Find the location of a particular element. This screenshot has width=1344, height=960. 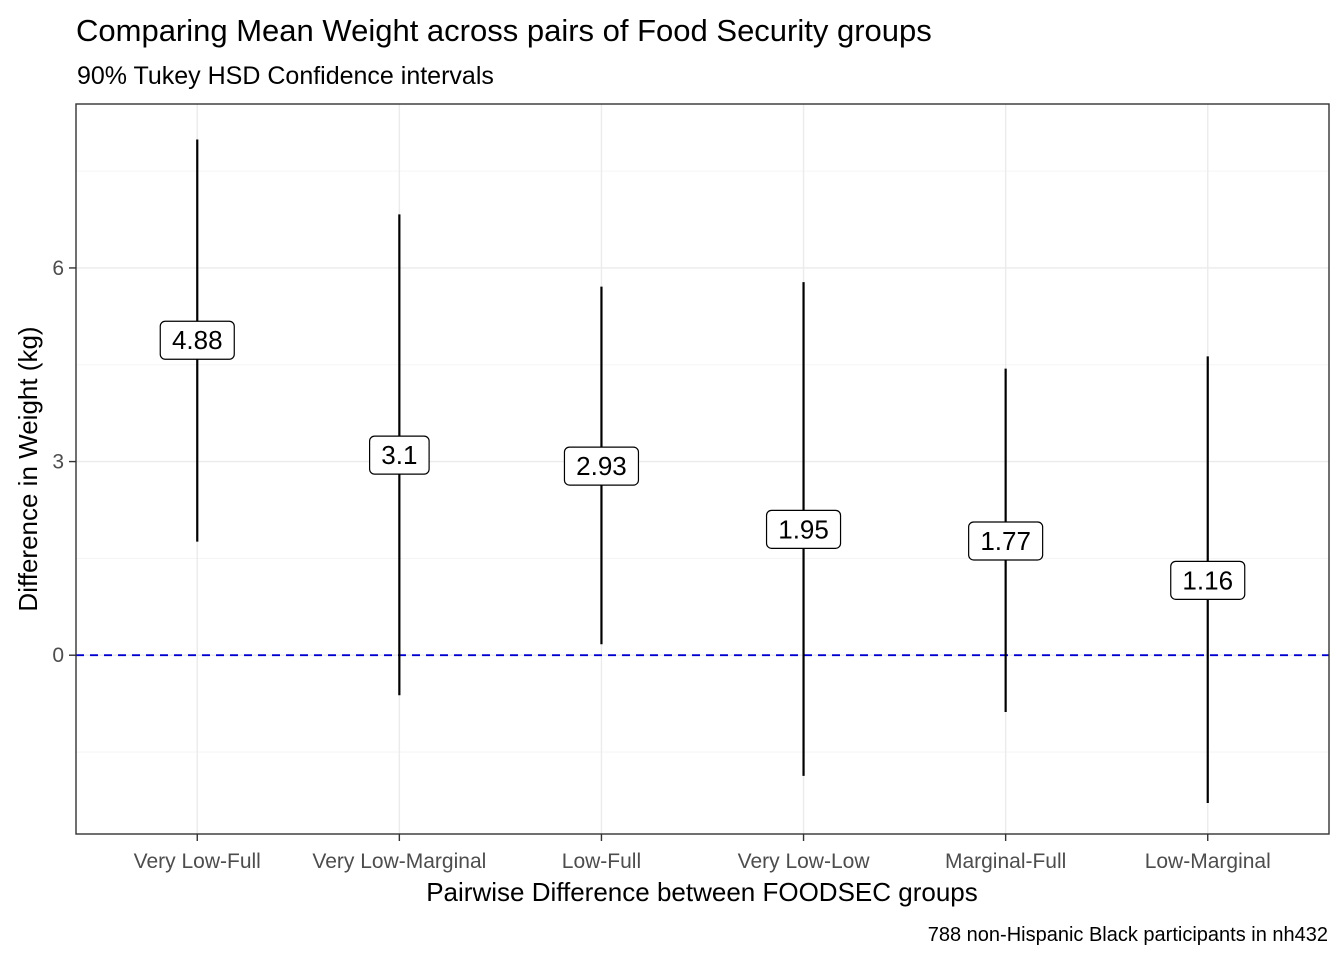

estimate-label: 4.88 is located at coordinates (197, 340).